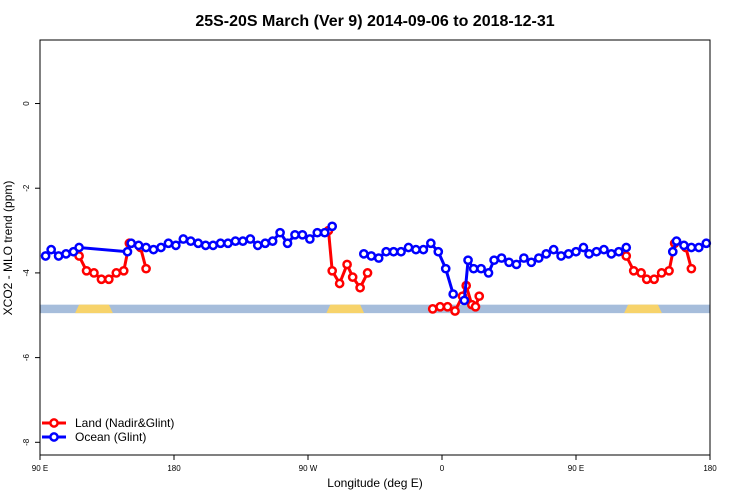 The image size is (750, 500). I want to click on legend-label-1: Ocean (Glint), so click(110, 437).